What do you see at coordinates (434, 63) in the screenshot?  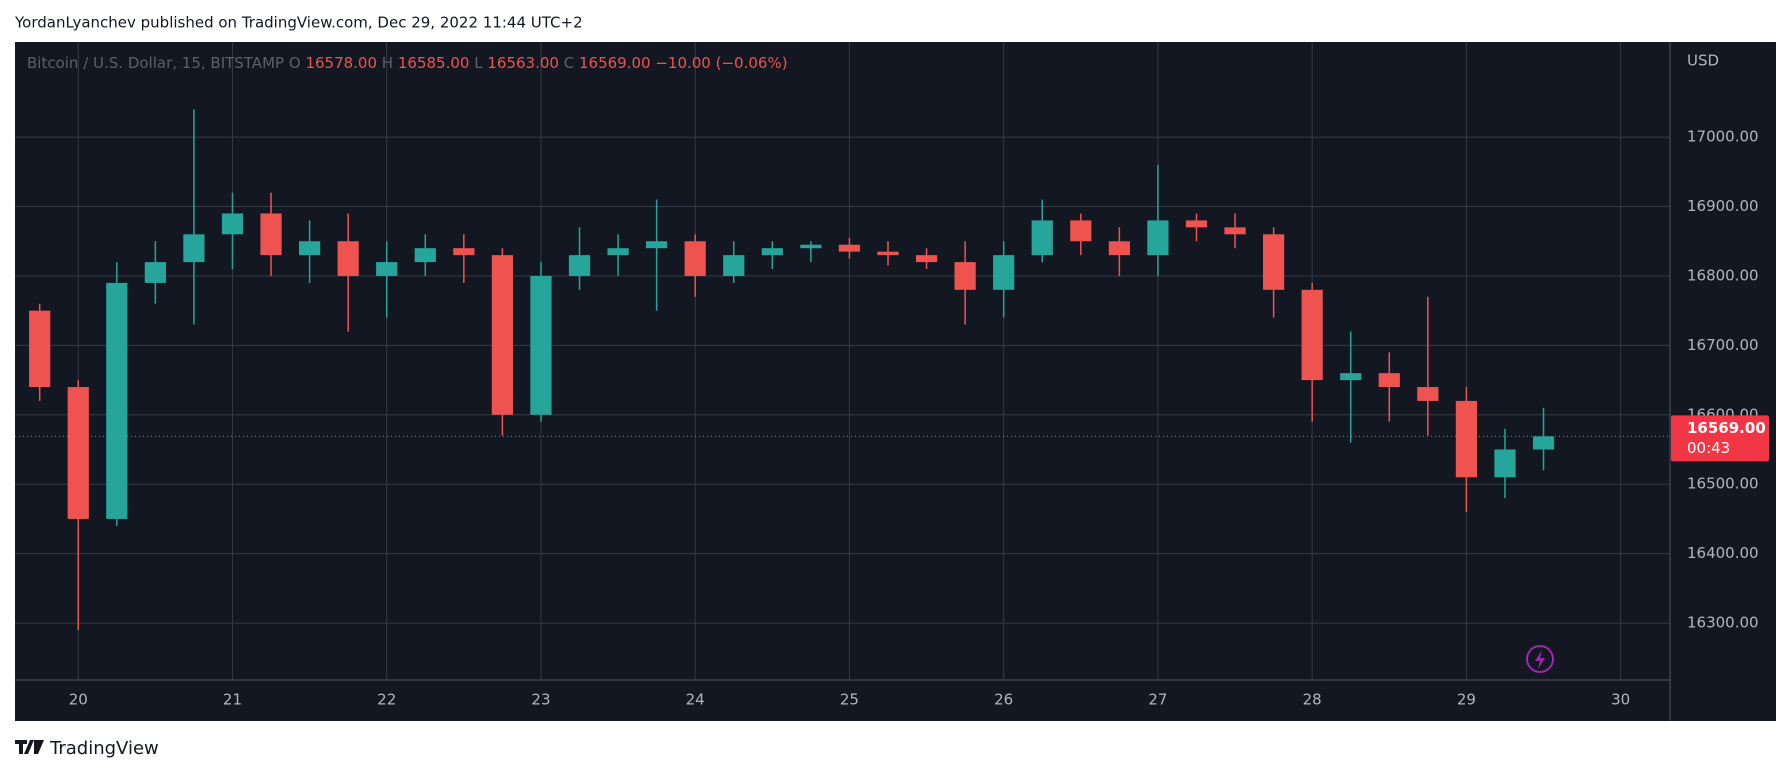 I see `legend-value: 16585.00` at bounding box center [434, 63].